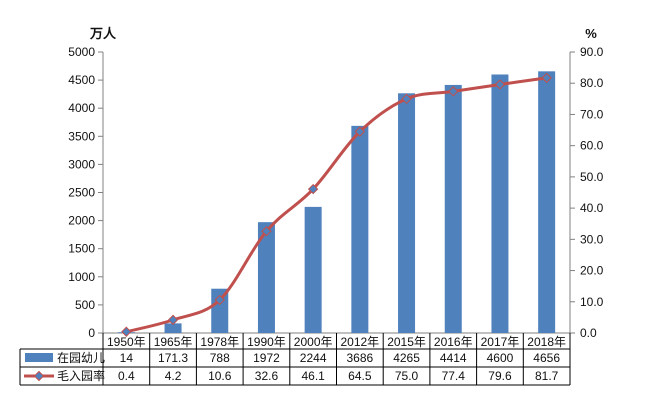 This screenshot has height=406, width=650. Describe the element at coordinates (127, 358) in the screenshot. I see `table-cell-enrollment: 14` at that location.